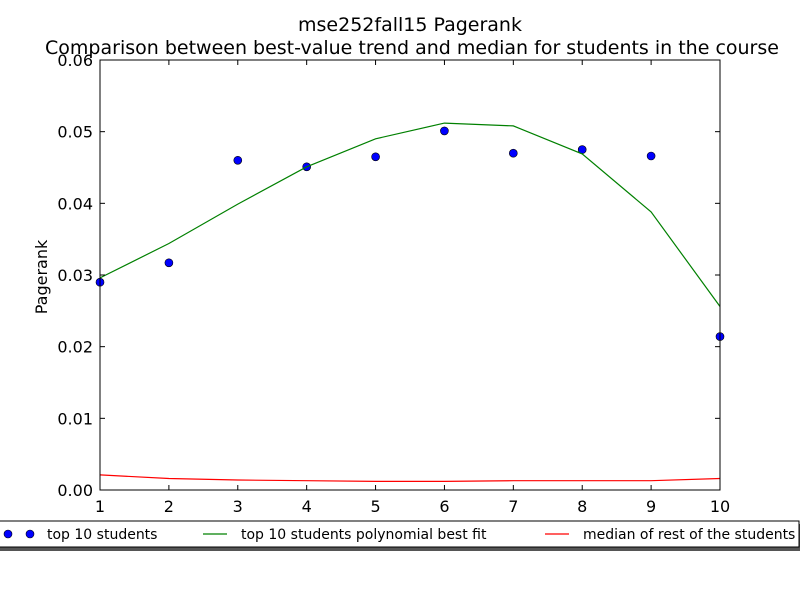 The width and height of the screenshot is (800, 600). Describe the element at coordinates (75, 490) in the screenshot. I see `y-tick-label: 0.00` at that location.